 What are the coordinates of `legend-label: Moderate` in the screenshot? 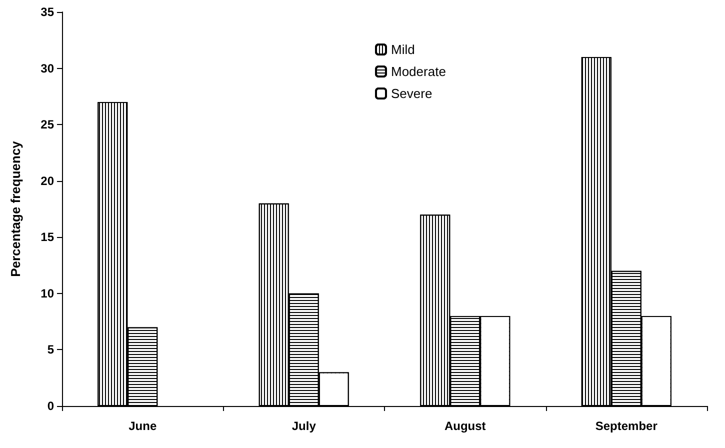 It's located at (418, 71).